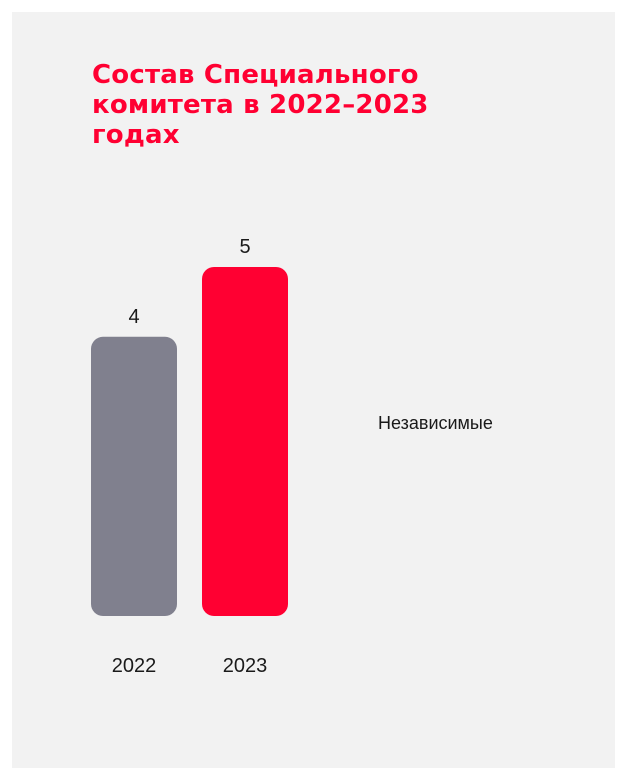  What do you see at coordinates (134, 666) in the screenshot?
I see `x-tick-label-2022: 2022` at bounding box center [134, 666].